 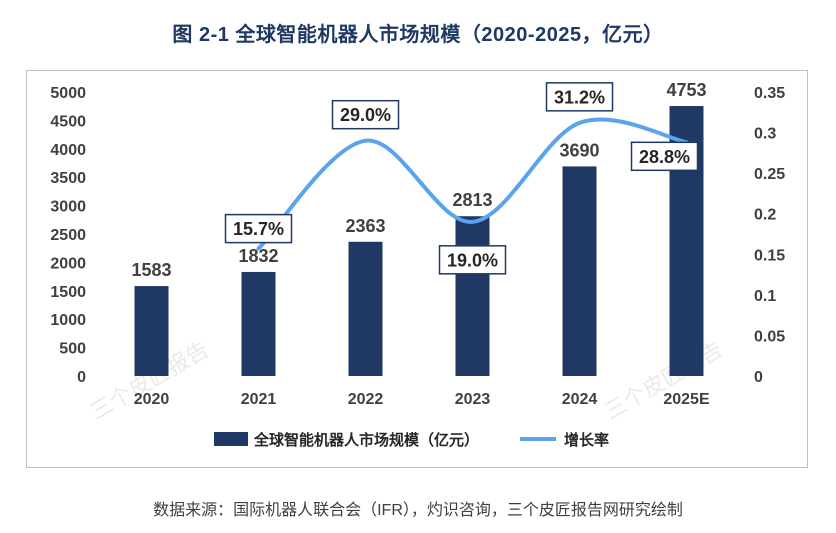 What do you see at coordinates (68, 178) in the screenshot?
I see `left-axis-tick: 3500` at bounding box center [68, 178].